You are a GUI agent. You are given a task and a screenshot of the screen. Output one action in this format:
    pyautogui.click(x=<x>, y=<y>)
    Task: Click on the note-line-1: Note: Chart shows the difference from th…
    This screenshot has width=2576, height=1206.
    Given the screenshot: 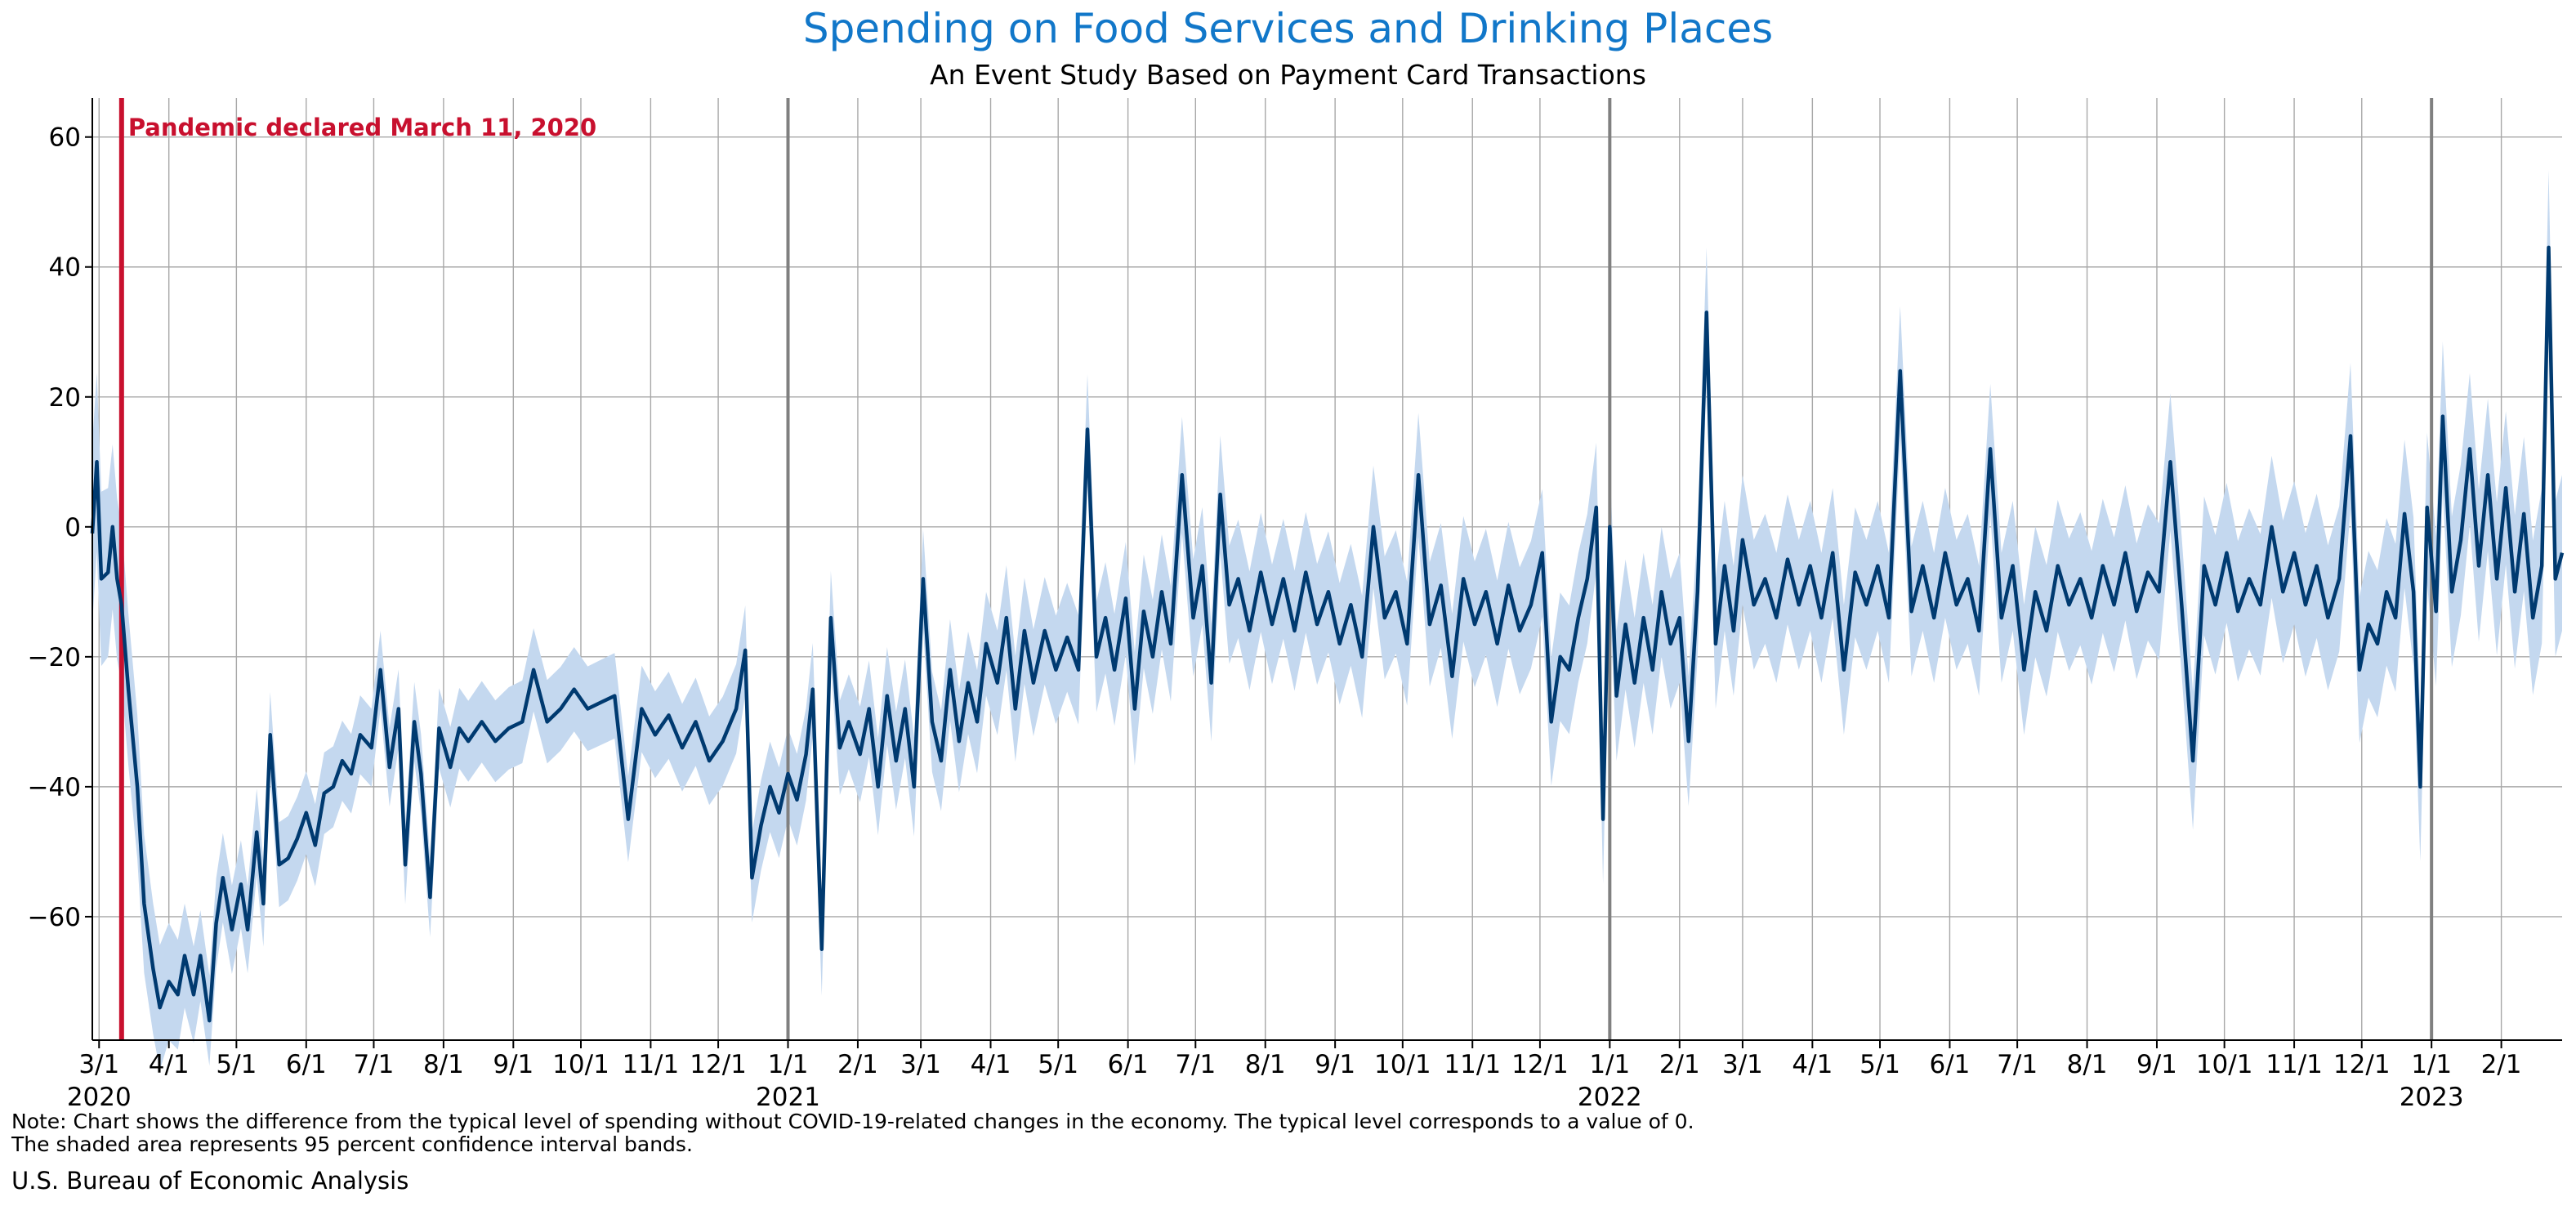 What is the action you would take?
    pyautogui.click(x=853, y=1121)
    